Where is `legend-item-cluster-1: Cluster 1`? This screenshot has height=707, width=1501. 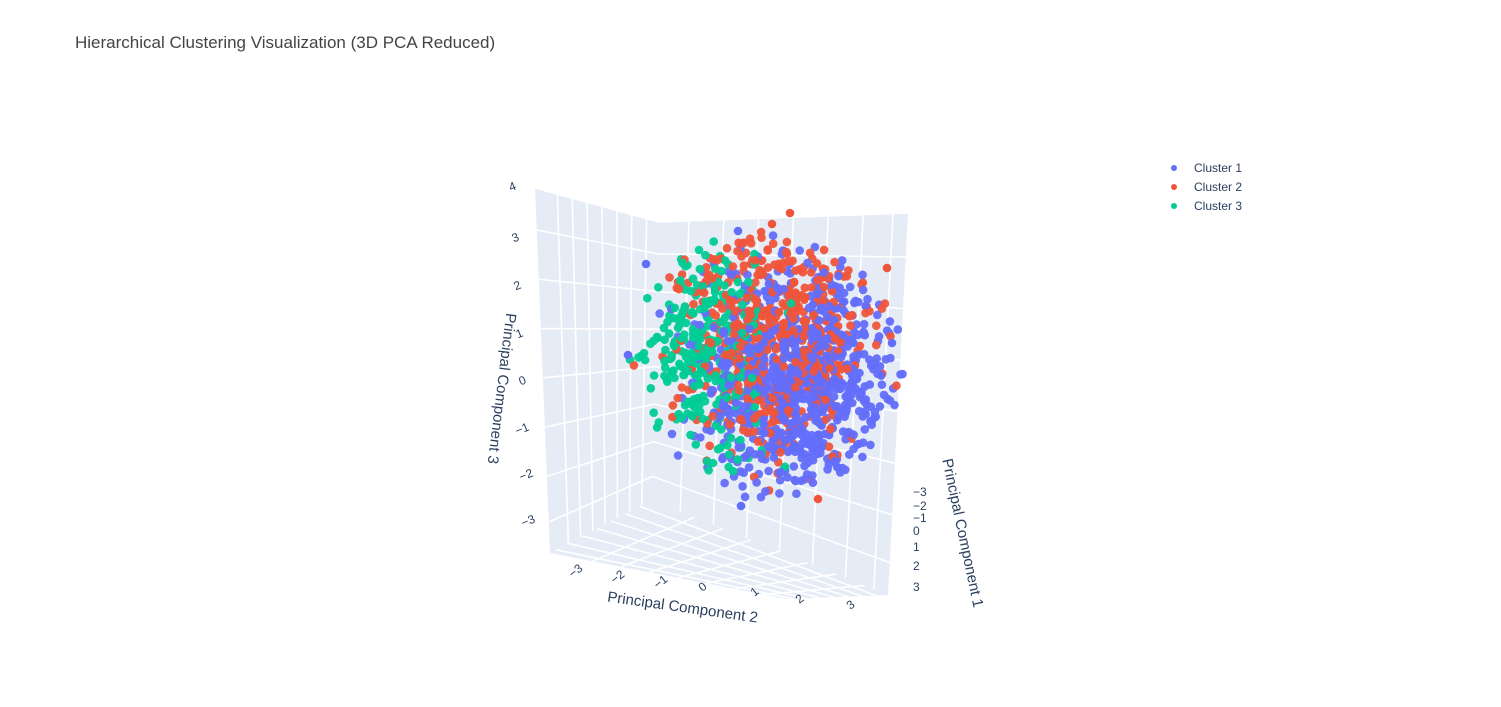 legend-item-cluster-1: Cluster 1 is located at coordinates (1202, 167).